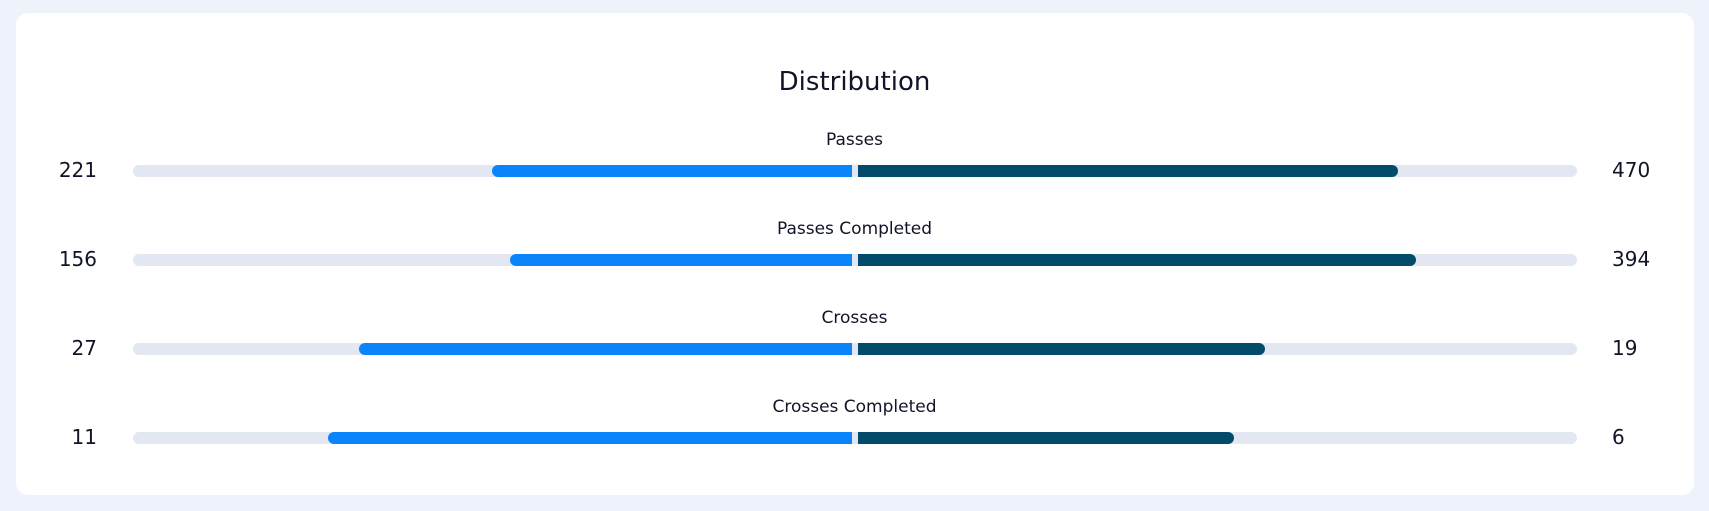  I want to click on stat-track, so click(855, 349).